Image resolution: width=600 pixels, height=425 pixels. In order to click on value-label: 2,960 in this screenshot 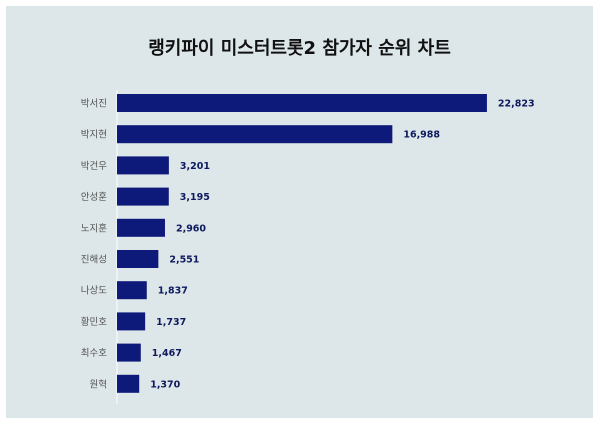, I will do `click(191, 228)`.